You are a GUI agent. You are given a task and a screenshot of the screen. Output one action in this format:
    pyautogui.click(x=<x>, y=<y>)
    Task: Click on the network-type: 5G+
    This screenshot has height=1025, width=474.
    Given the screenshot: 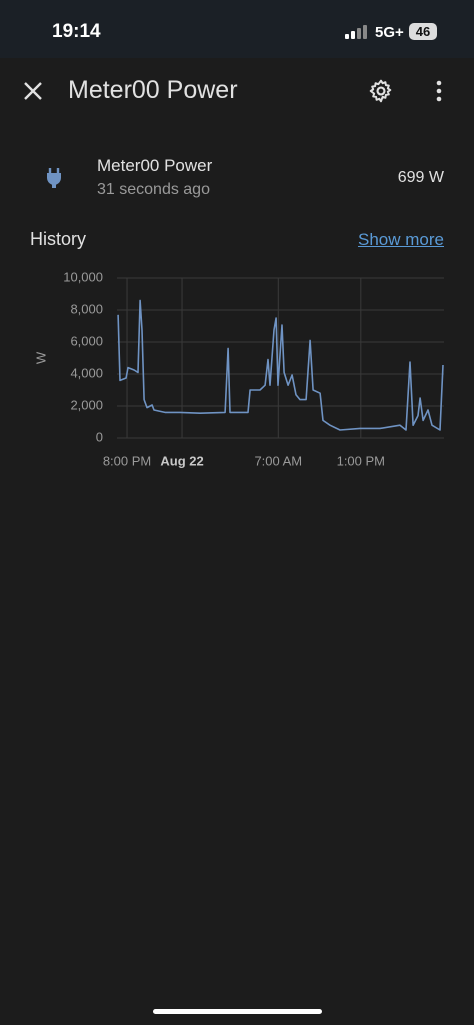 What is the action you would take?
    pyautogui.click(x=389, y=32)
    